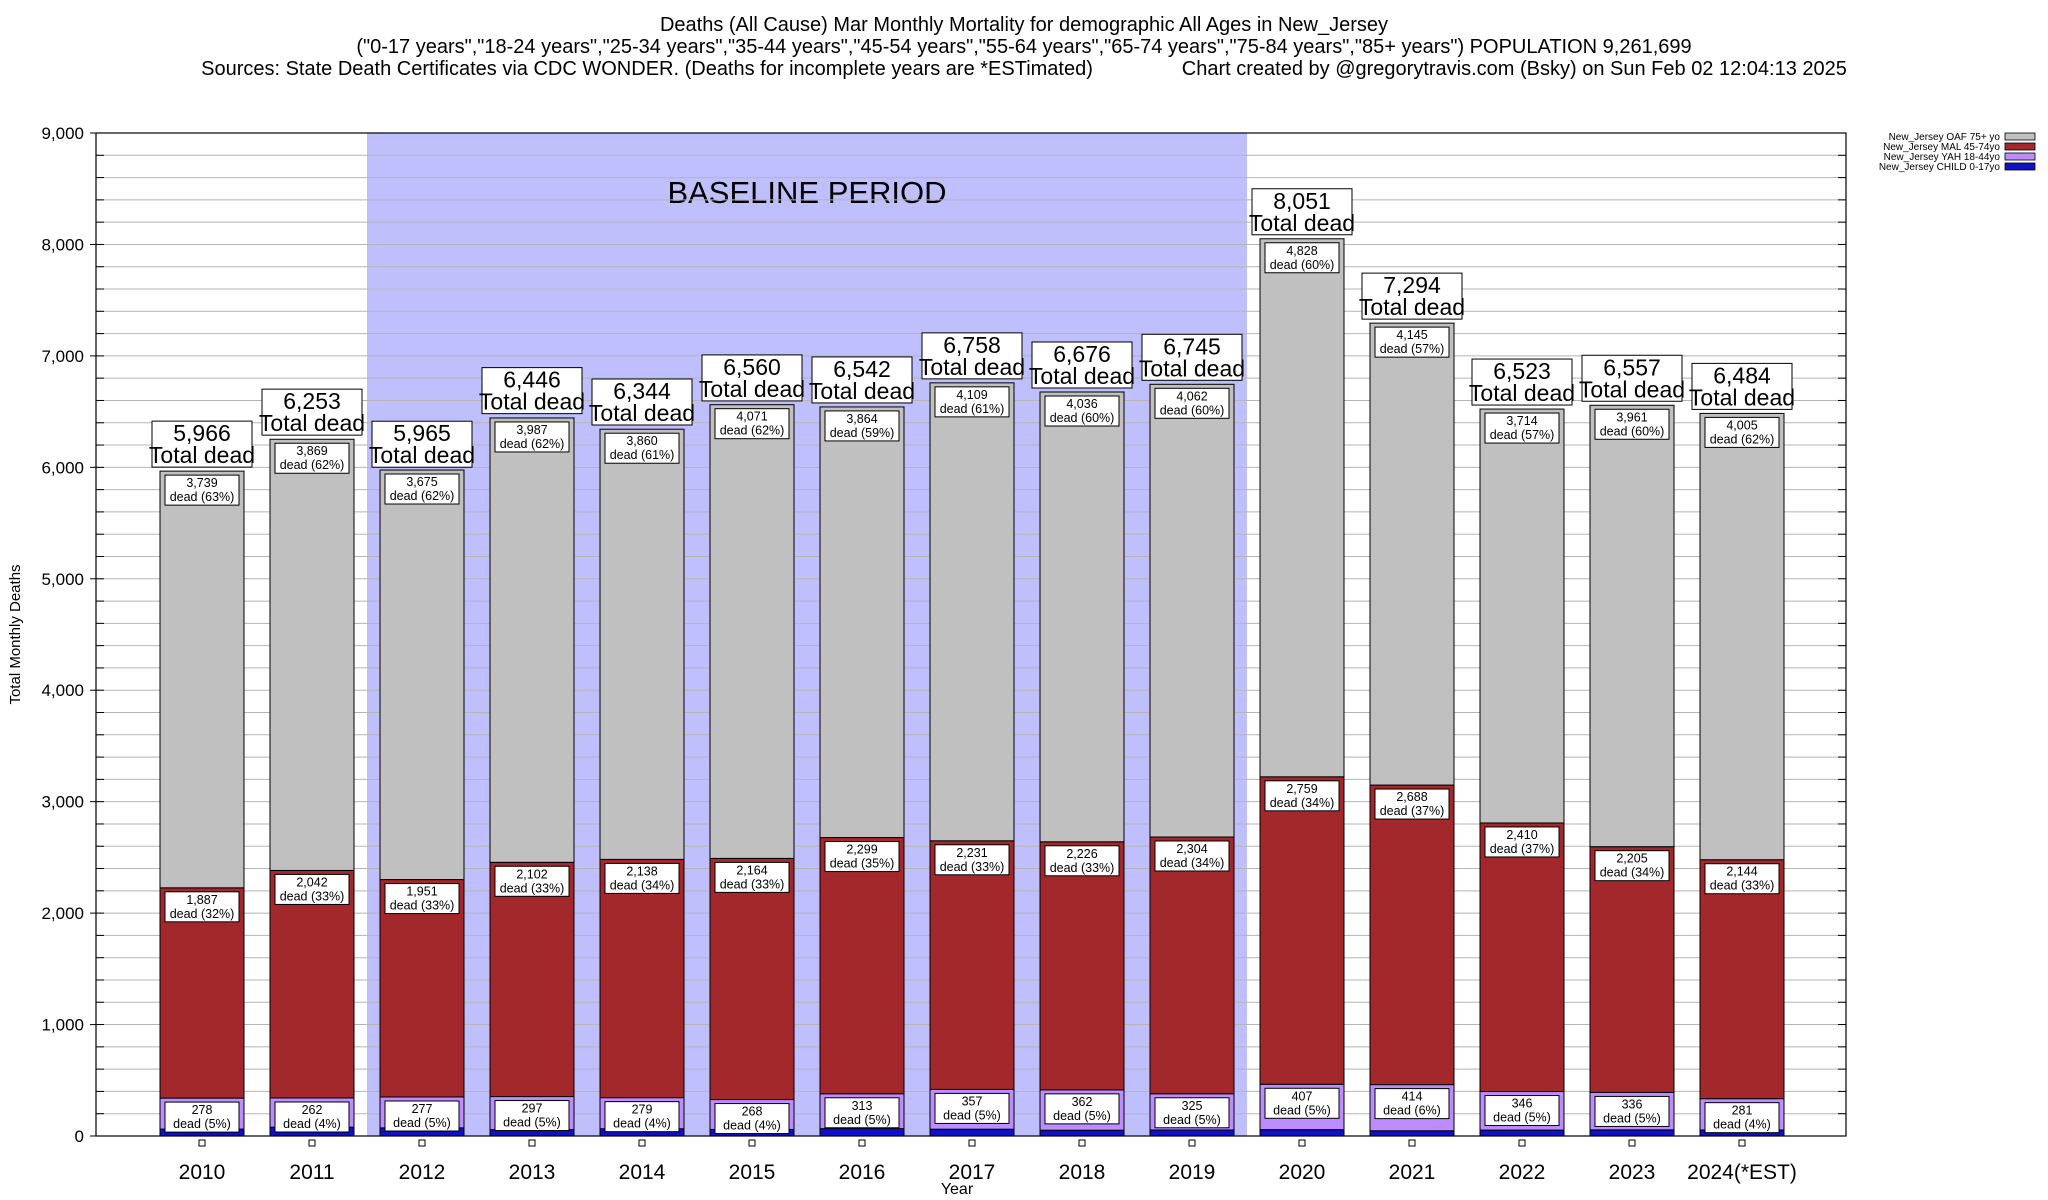 This screenshot has height=1200, width=2048. Describe the element at coordinates (971, 395) in the screenshot. I see `segment-value-label: 4,109` at that location.